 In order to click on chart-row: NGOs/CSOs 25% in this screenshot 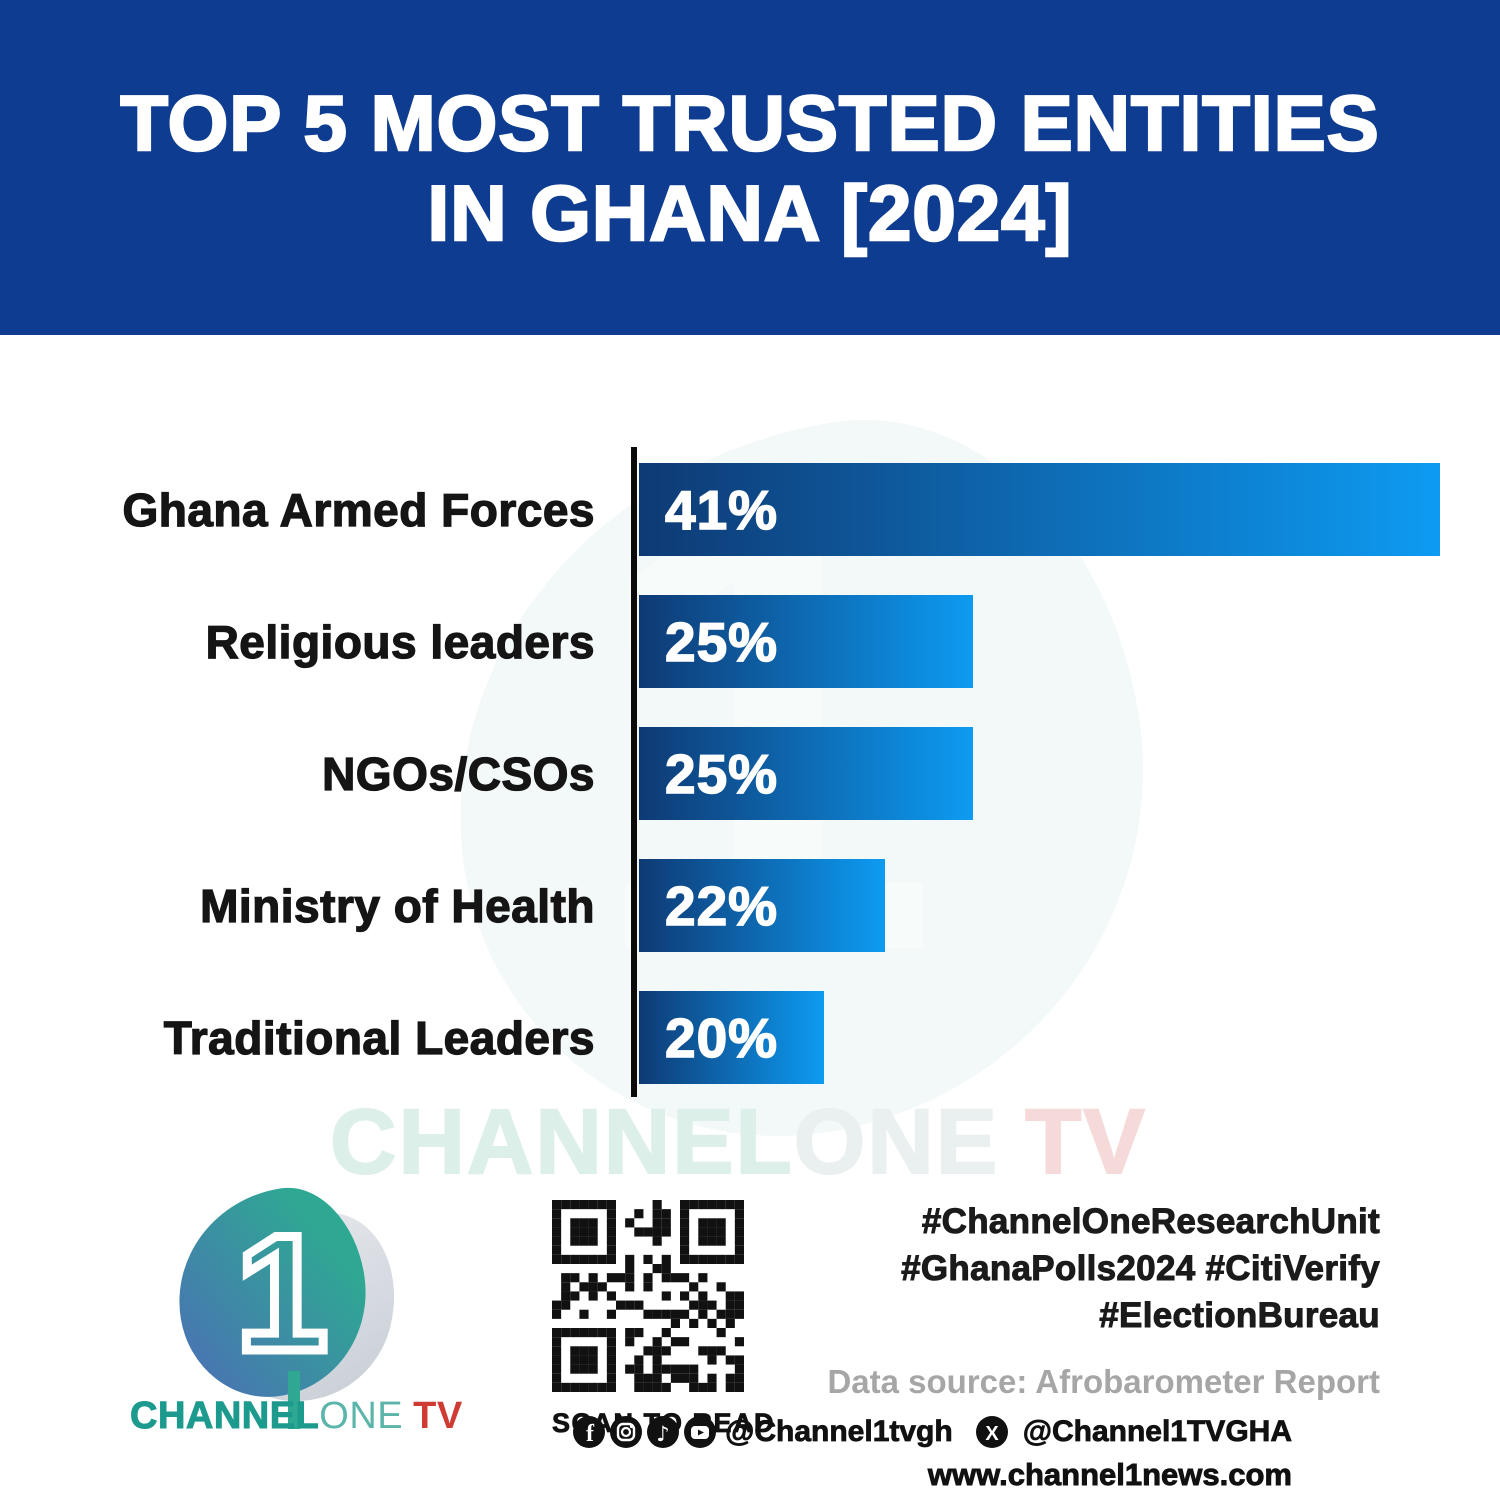, I will do `click(750, 773)`.